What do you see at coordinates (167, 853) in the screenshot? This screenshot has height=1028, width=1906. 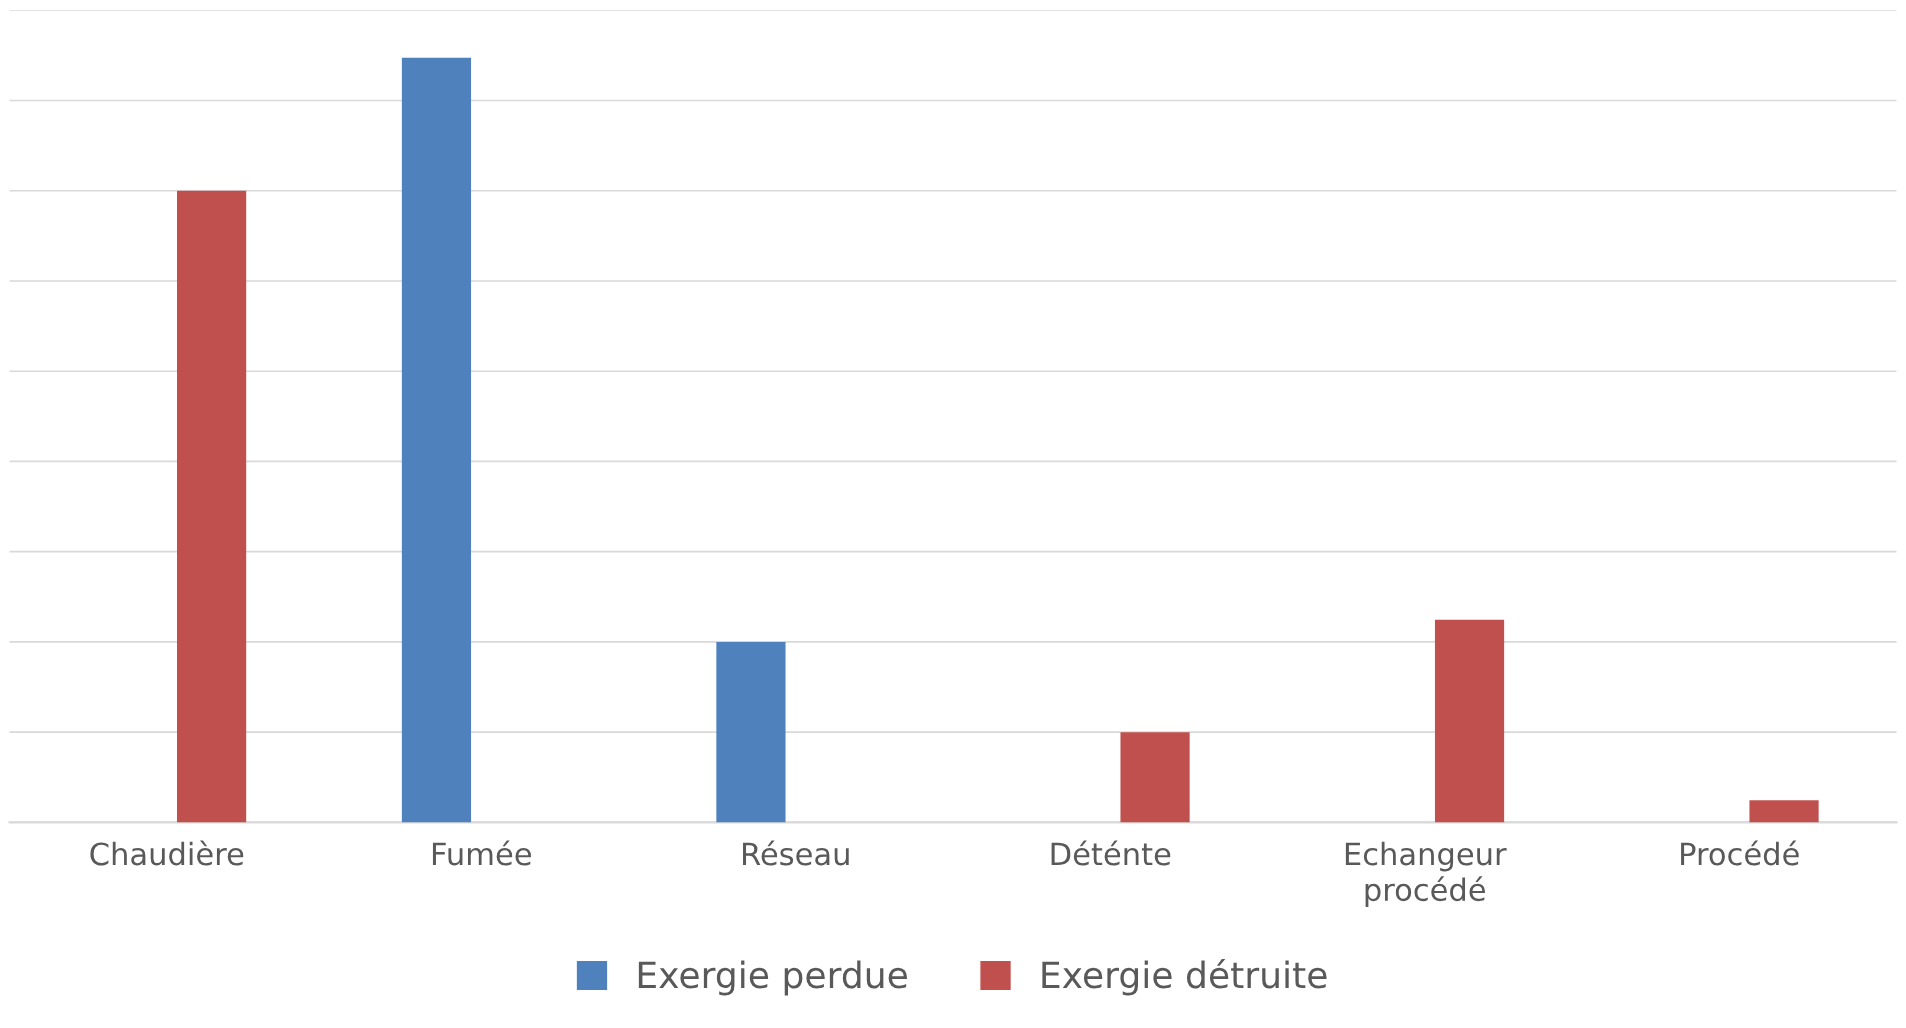 I see `x-tick-label: Chaudière` at bounding box center [167, 853].